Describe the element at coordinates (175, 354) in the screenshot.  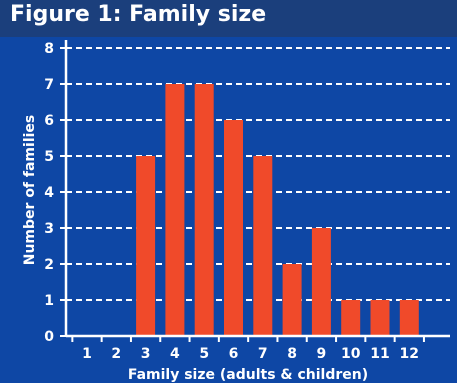
I see `x-tick-label: 4` at that location.